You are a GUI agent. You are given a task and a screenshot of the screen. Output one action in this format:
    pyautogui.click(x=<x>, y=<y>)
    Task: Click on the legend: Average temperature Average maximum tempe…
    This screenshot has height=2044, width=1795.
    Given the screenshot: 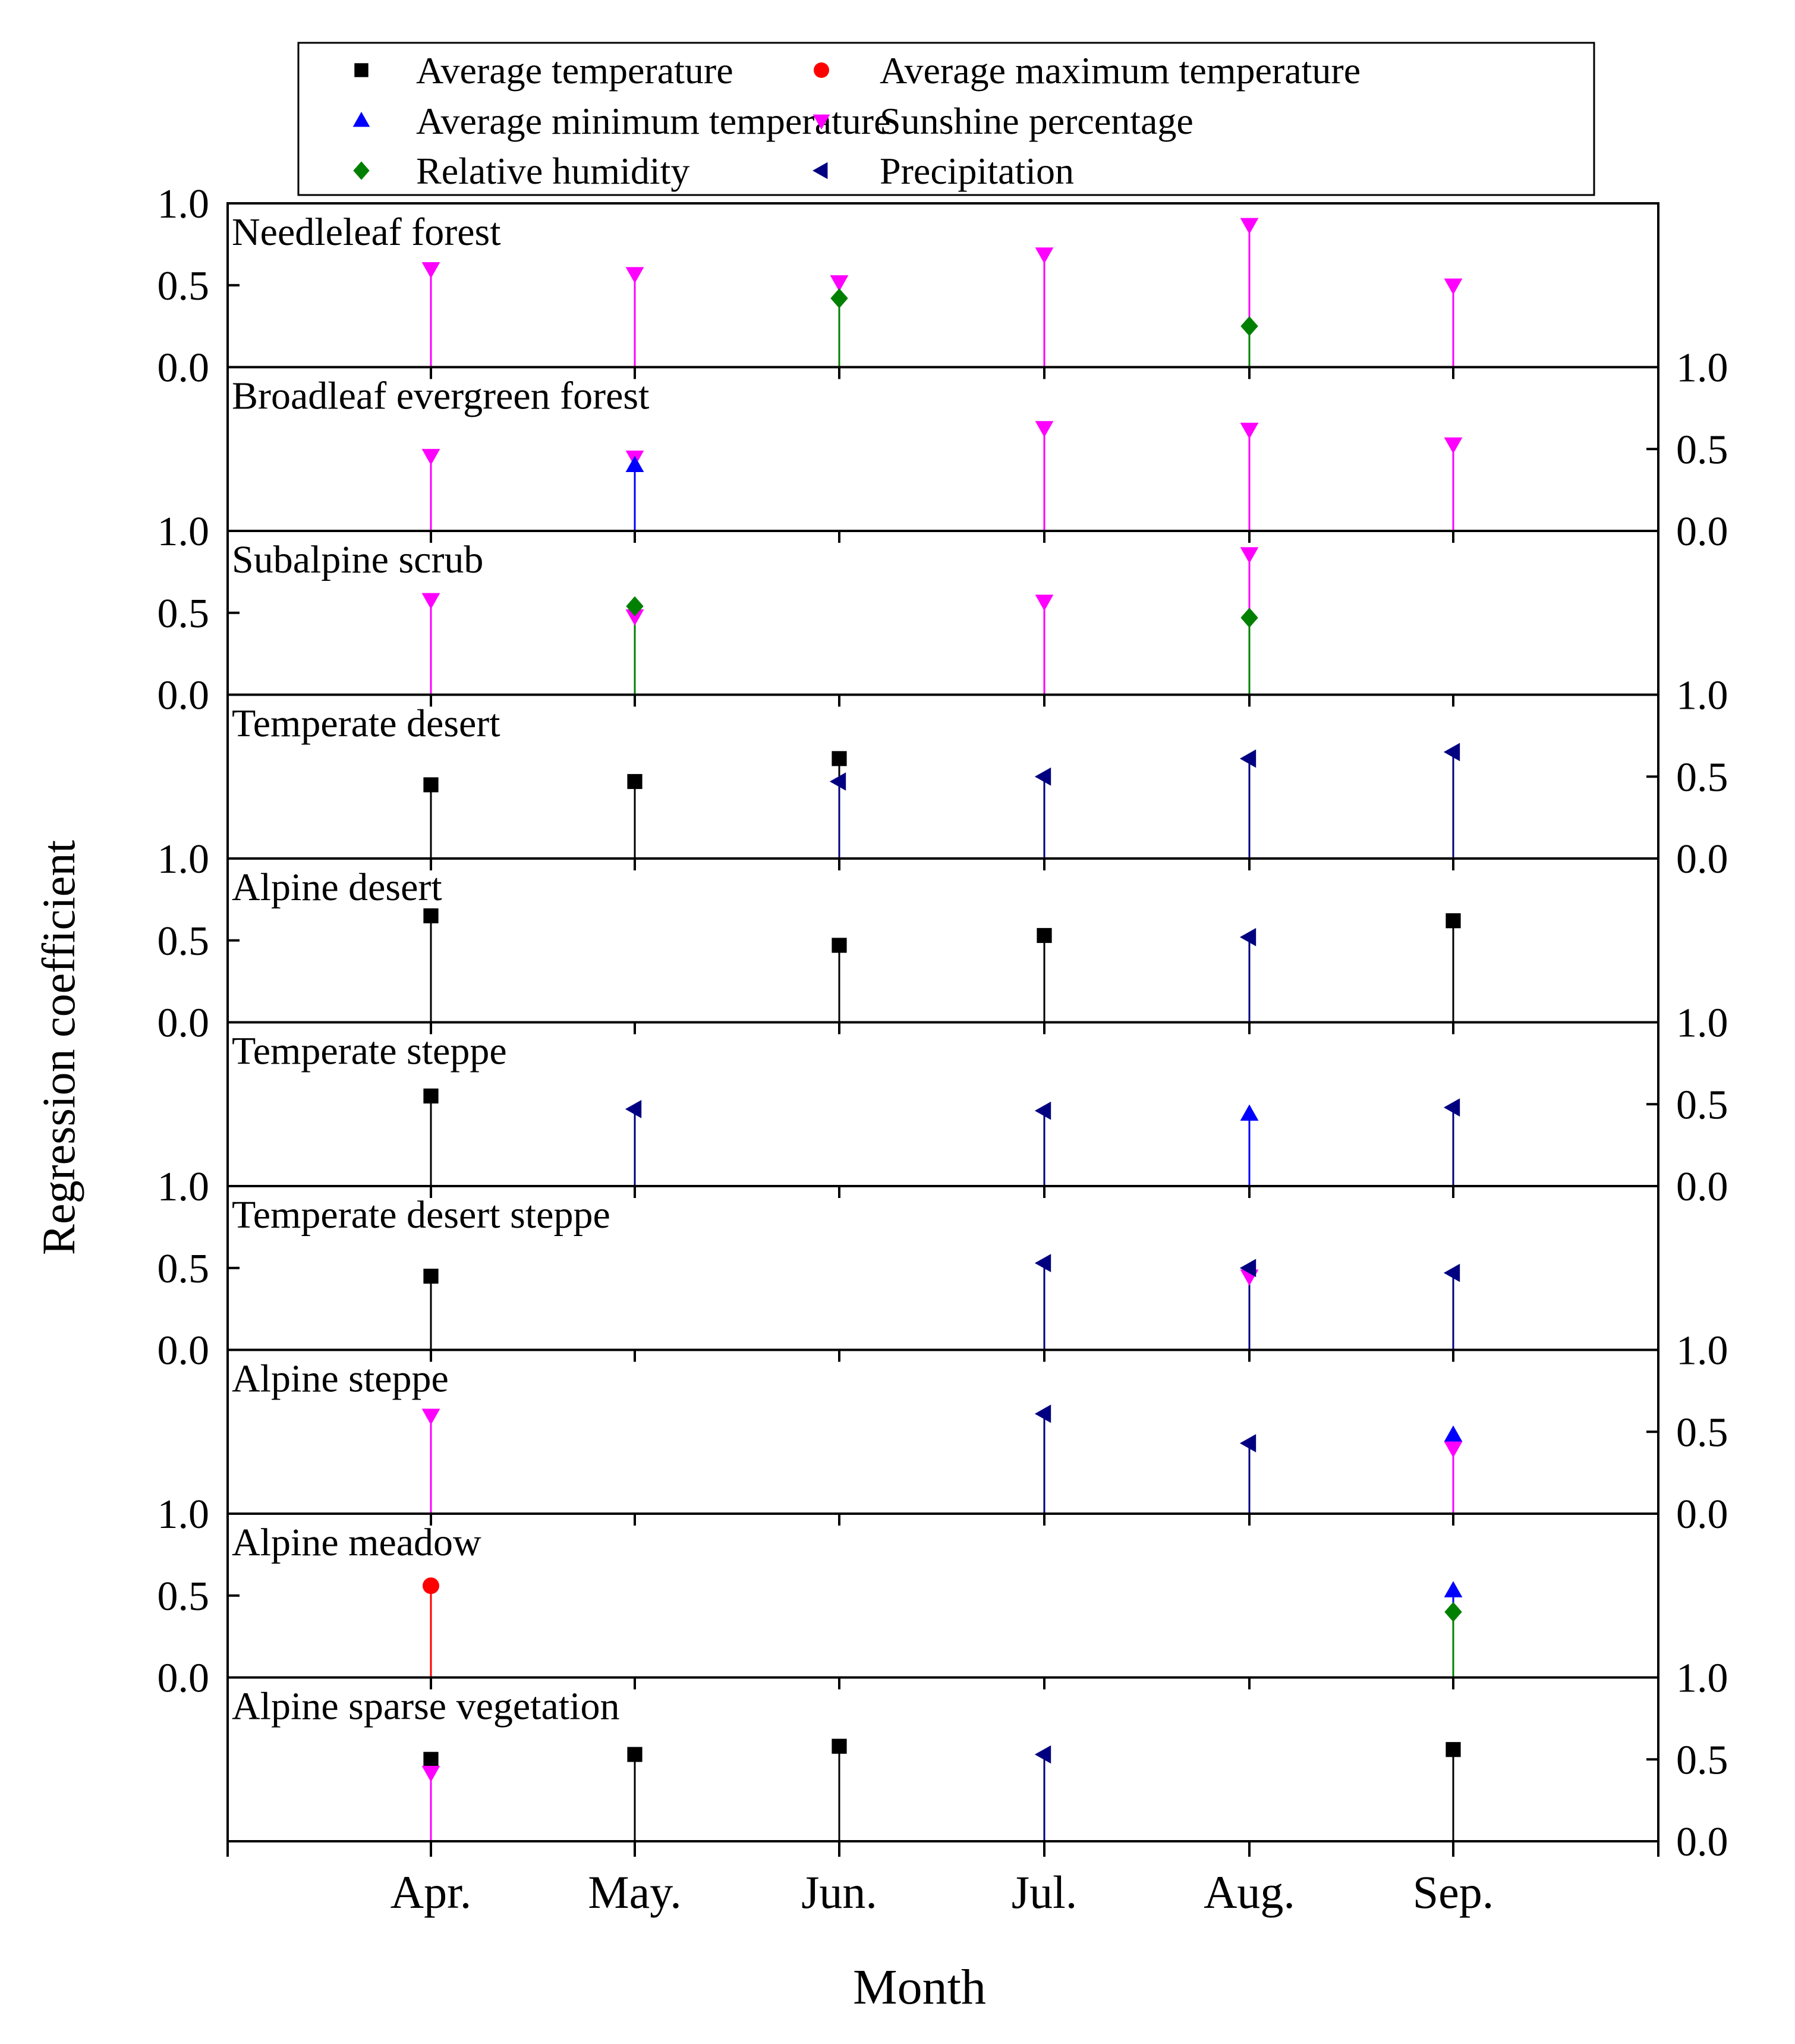 What is the action you would take?
    pyautogui.click(x=946, y=119)
    